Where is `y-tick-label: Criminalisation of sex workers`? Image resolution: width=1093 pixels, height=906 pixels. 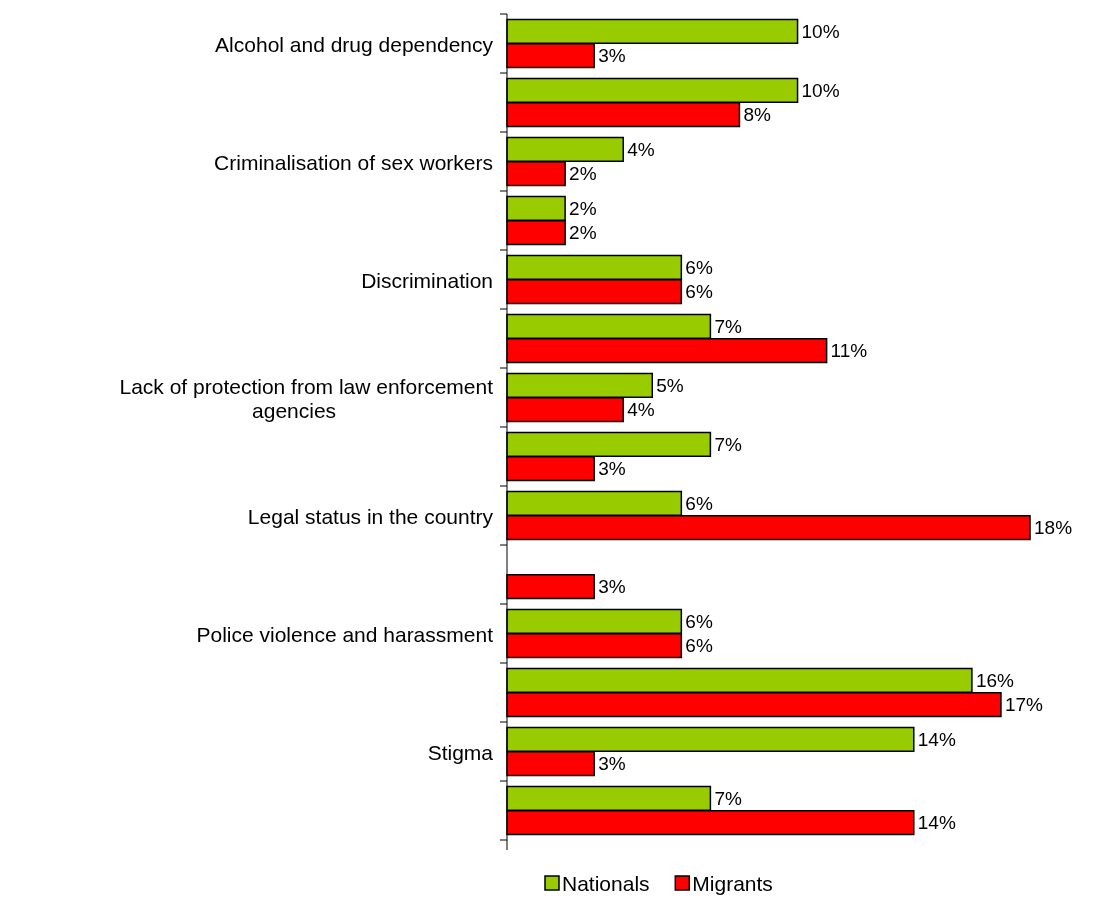
y-tick-label: Criminalisation of sex workers is located at coordinates (353, 161).